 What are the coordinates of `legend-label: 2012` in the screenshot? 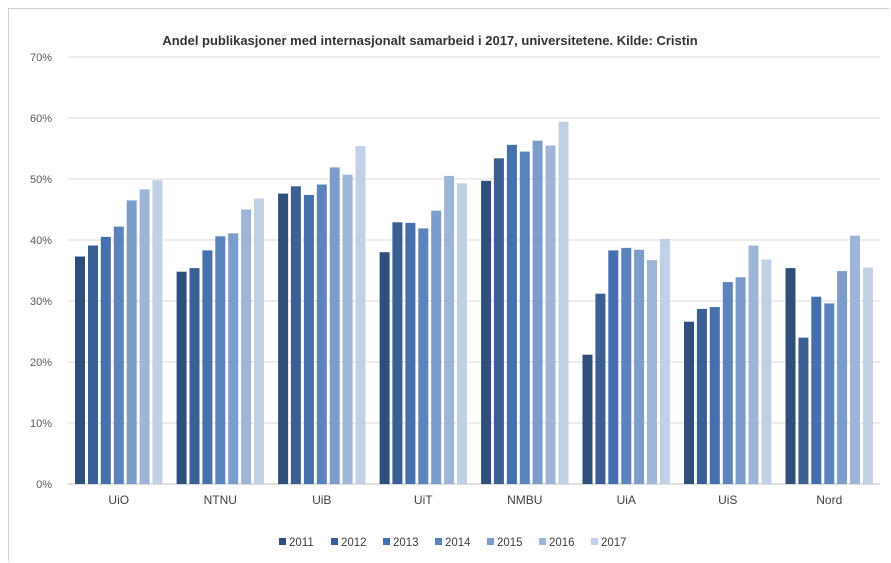 It's located at (354, 543).